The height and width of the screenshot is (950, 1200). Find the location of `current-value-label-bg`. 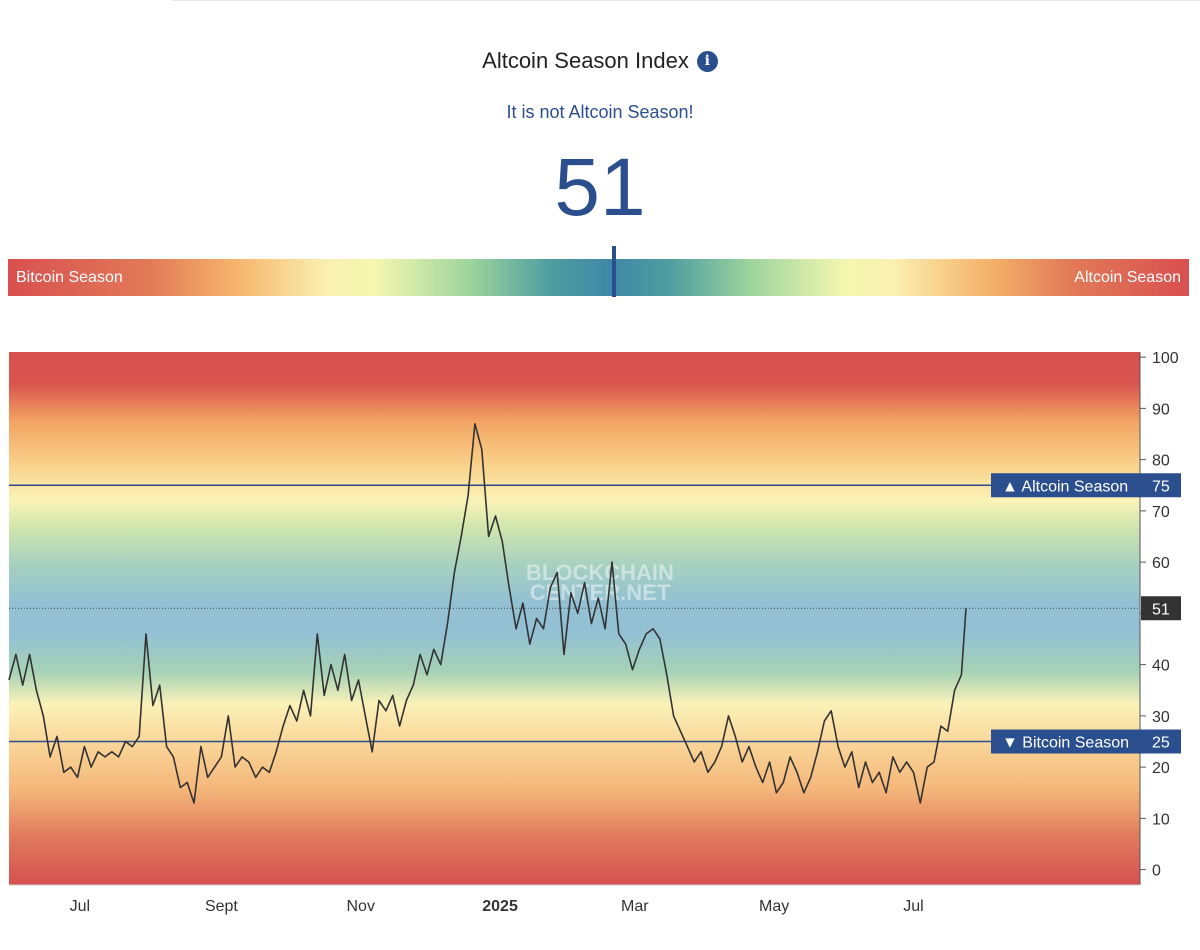

current-value-label-bg is located at coordinates (1161, 608).